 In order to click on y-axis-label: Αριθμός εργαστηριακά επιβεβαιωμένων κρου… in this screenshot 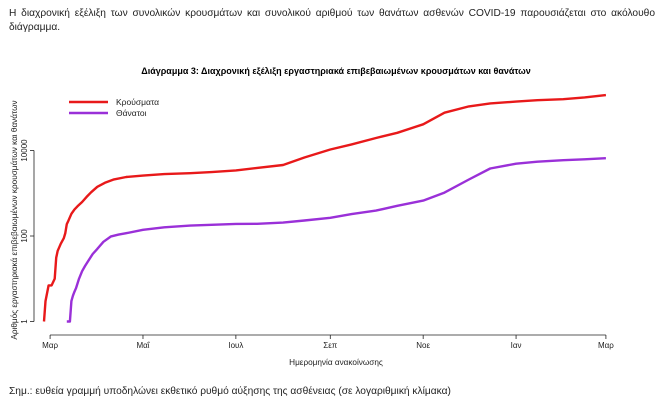, I will do `click(14, 219)`.